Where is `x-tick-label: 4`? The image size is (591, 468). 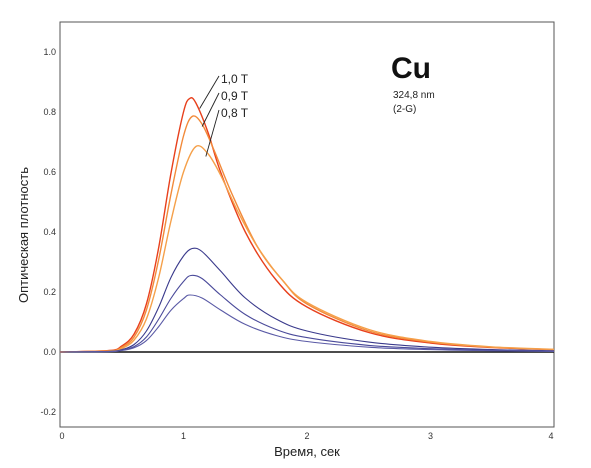 x-tick-label: 4 is located at coordinates (550, 436).